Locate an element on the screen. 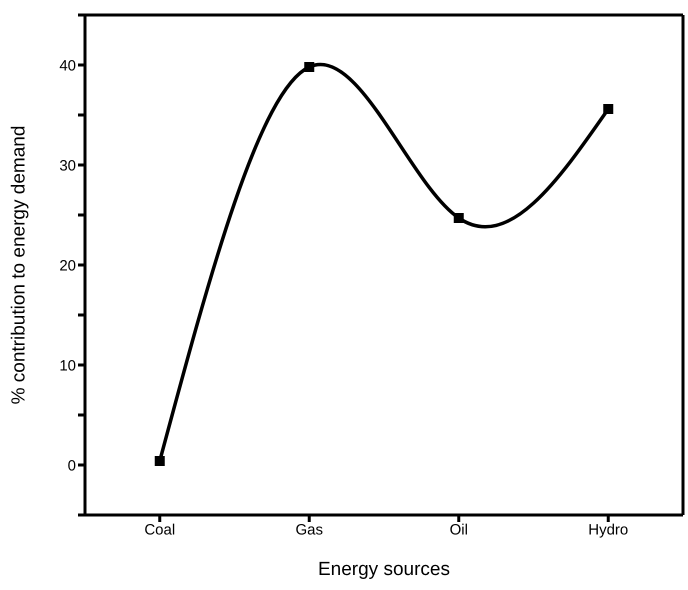 This screenshot has width=688, height=590. x-tick-label: Hydro is located at coordinates (608, 530).